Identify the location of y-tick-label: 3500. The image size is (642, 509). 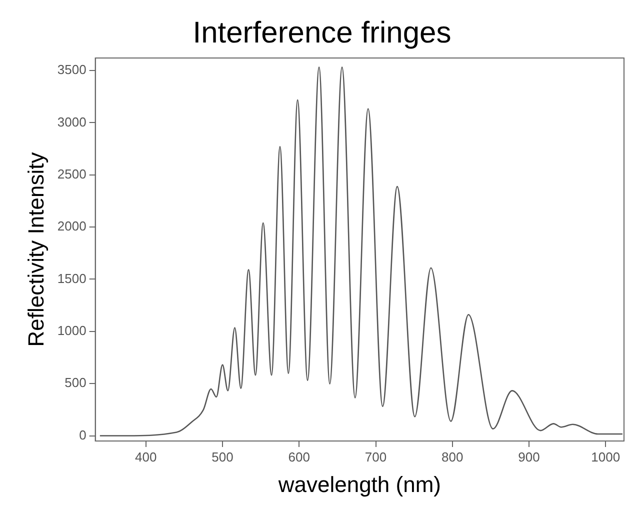
(71, 70).